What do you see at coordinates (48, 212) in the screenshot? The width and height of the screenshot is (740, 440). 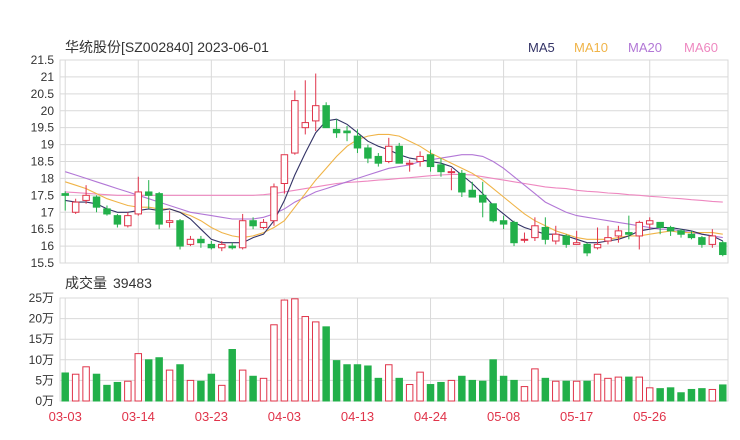 I see `price-tick-label: 17` at bounding box center [48, 212].